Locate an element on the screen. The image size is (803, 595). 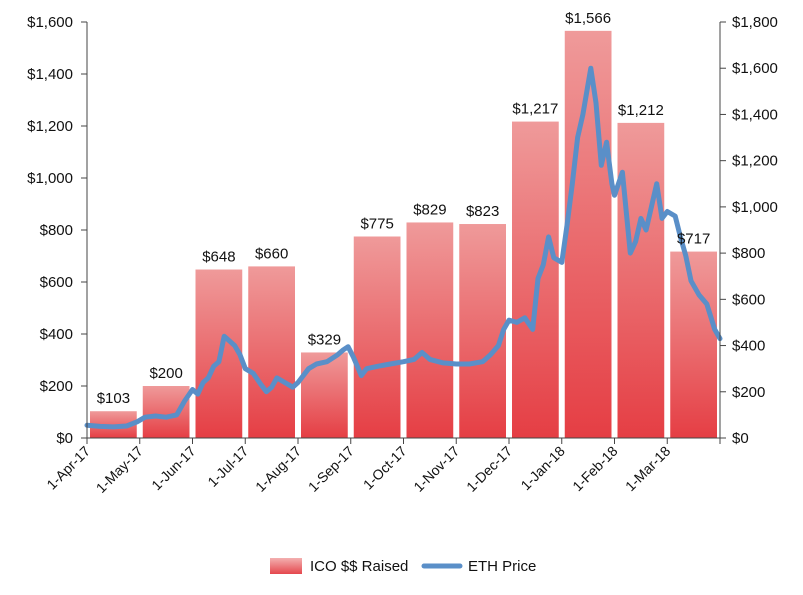
y-left-tick-label-2: $400 is located at coordinates (56, 334).